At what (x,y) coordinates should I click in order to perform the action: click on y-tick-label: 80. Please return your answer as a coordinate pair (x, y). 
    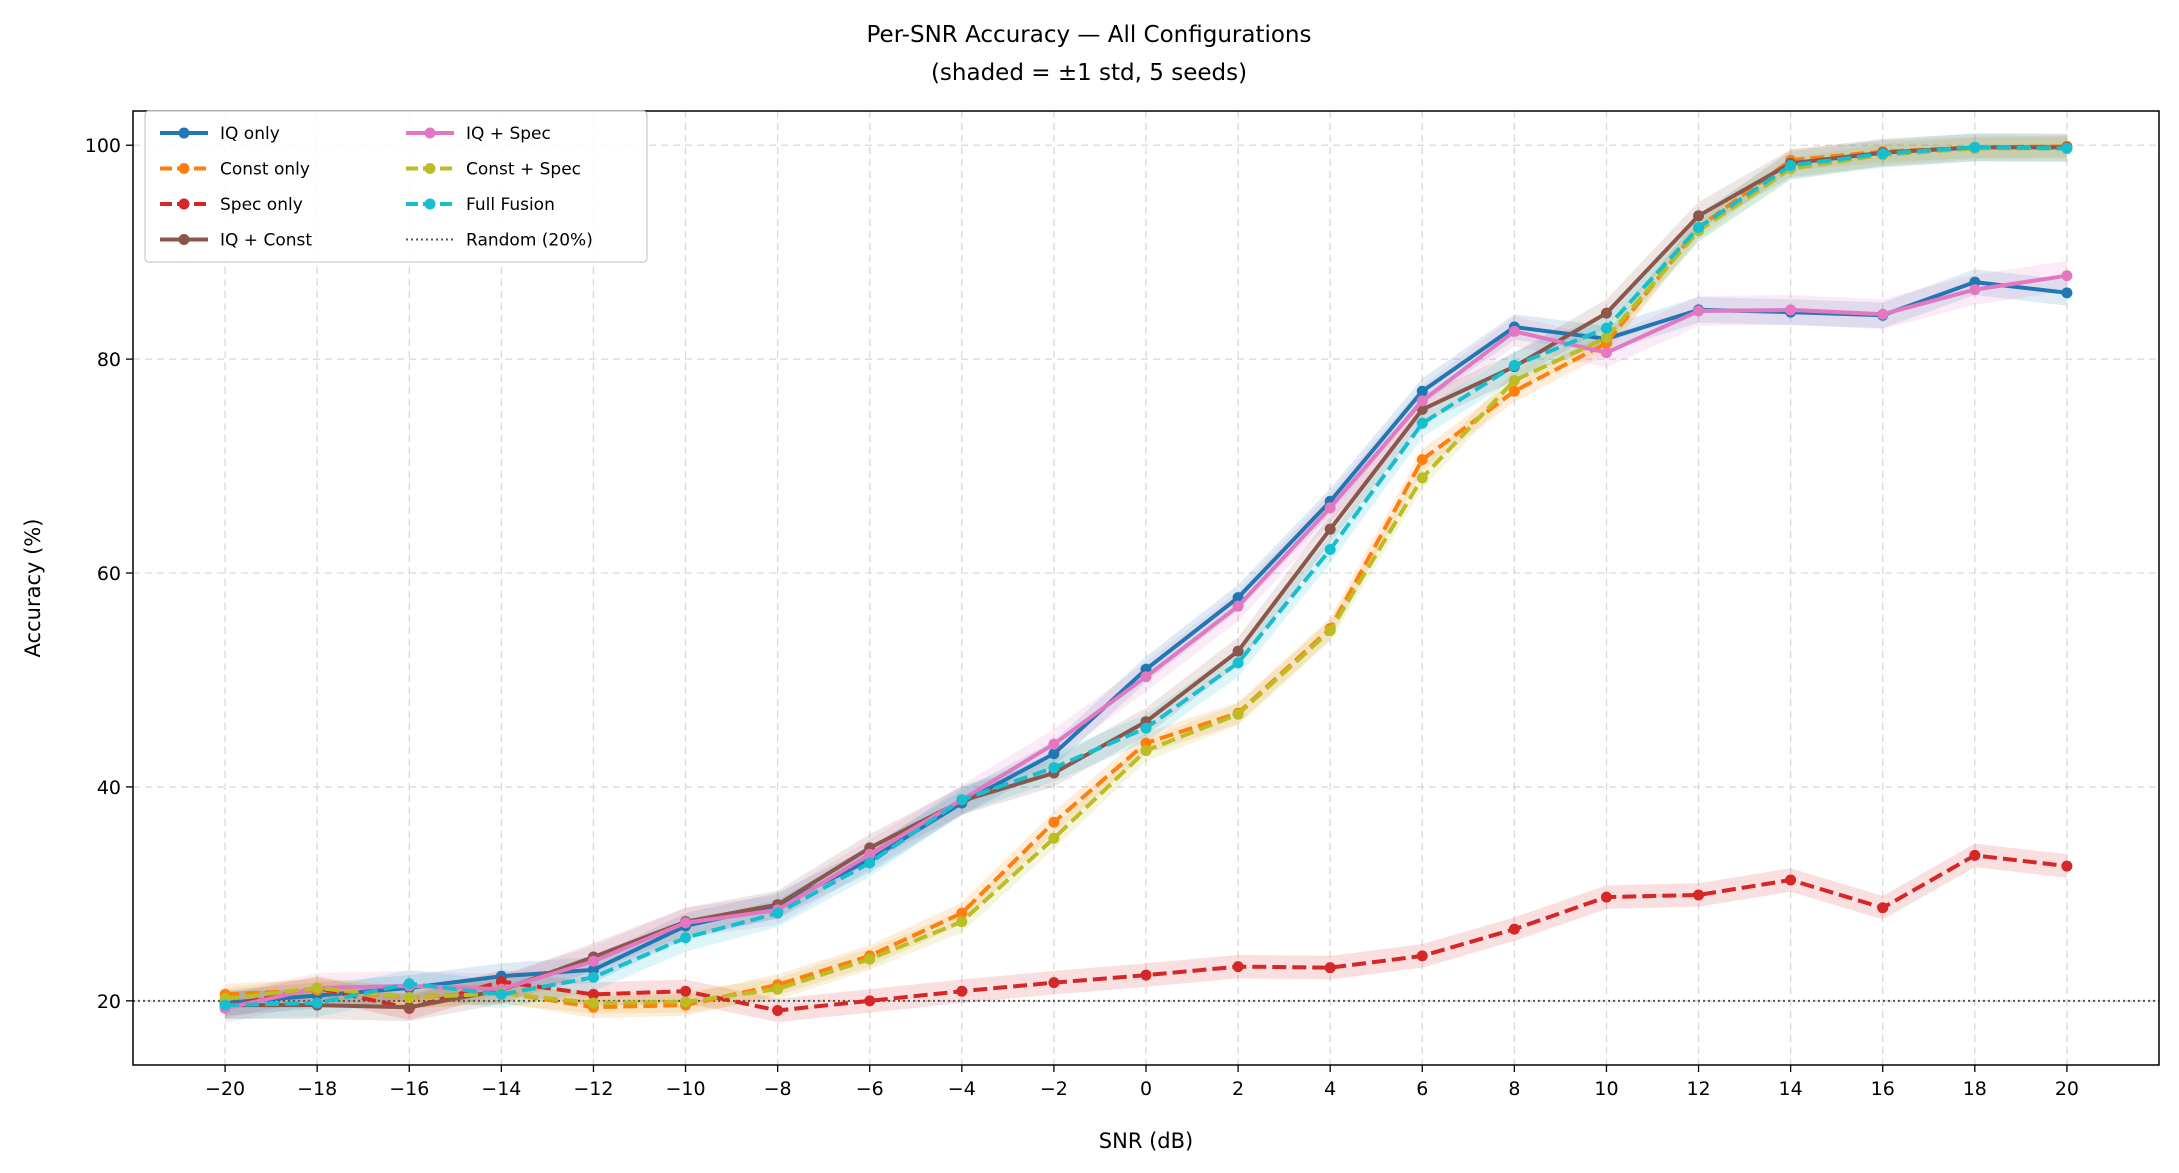
    Looking at the image, I should click on (109, 360).